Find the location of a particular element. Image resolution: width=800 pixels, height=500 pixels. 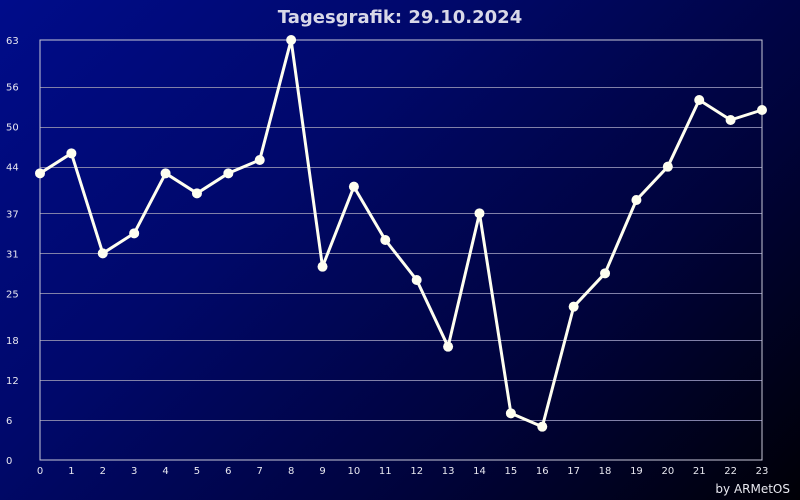

x-tick-label: 20 is located at coordinates (667, 471).